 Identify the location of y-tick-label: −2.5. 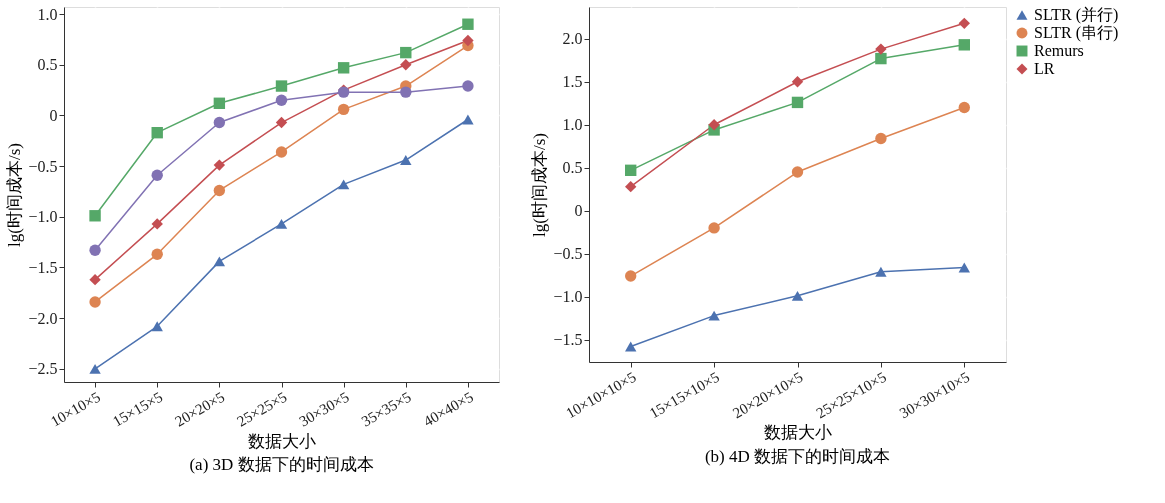
(43, 369).